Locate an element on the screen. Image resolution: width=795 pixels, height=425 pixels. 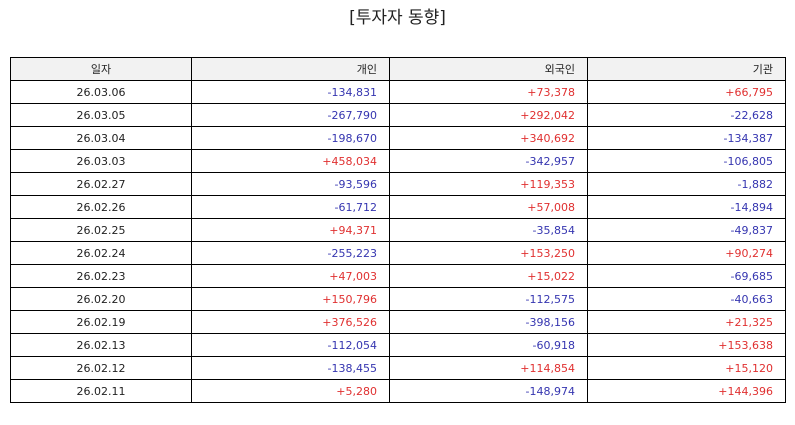
table-row: 26.02.27 -93,596 +119,353 -1,882 is located at coordinates (398, 184).